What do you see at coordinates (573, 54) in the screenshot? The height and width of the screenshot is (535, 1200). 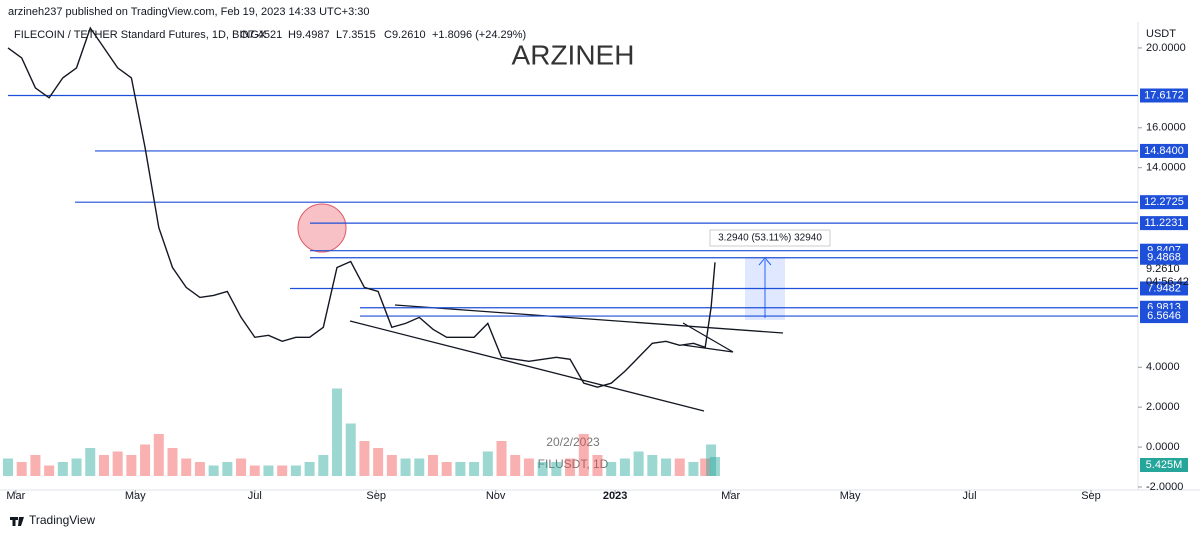 I see `watermark: ARZINEH` at bounding box center [573, 54].